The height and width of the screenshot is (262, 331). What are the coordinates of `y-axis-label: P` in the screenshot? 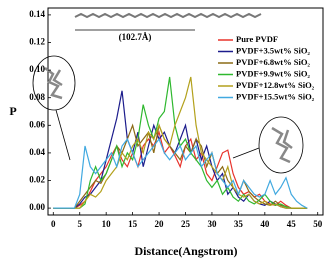 It's located at (12, 111).